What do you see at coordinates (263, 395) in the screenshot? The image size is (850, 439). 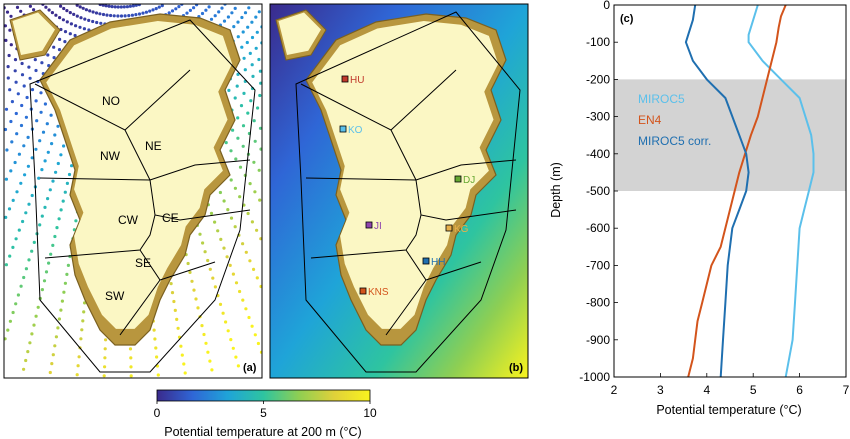 I see `colorbar-gradient` at bounding box center [263, 395].